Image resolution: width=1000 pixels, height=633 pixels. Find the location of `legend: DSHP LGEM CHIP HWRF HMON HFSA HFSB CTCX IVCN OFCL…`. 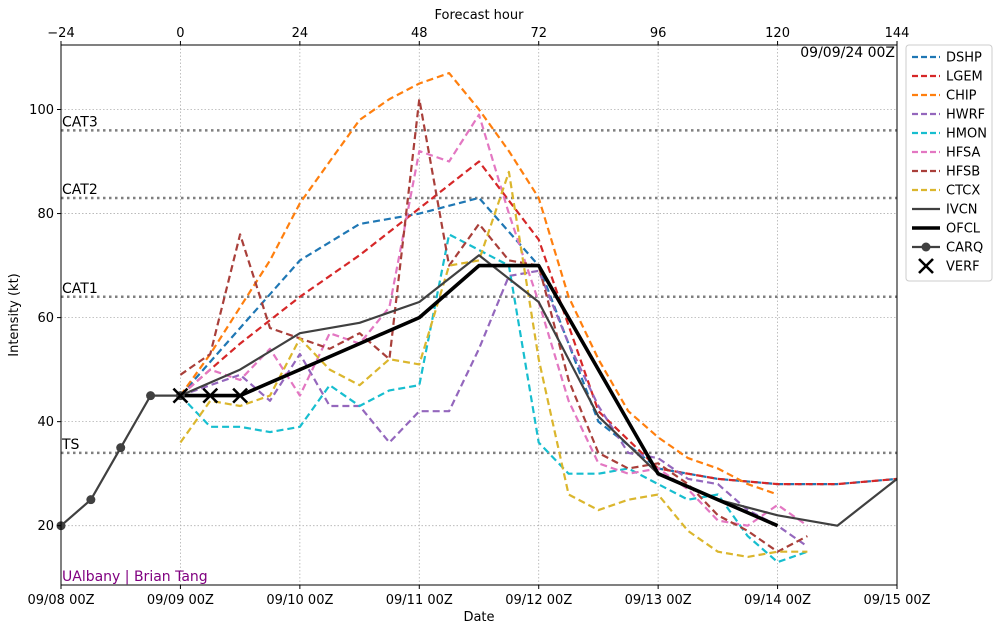

legend: DSHP LGEM CHIP HWRF HMON HFSA HFSB CTCX IVCN OFCL… is located at coordinates (949, 163).